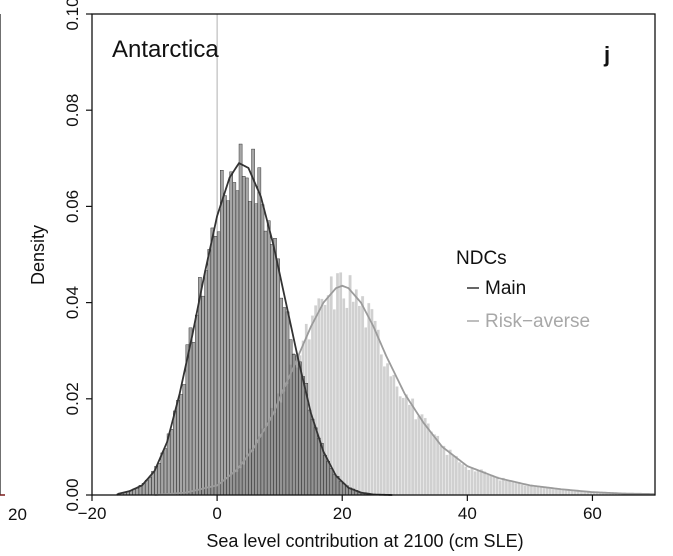 This screenshot has width=673, height=556. I want to click on y-tick-label: 0.00, so click(72, 494).